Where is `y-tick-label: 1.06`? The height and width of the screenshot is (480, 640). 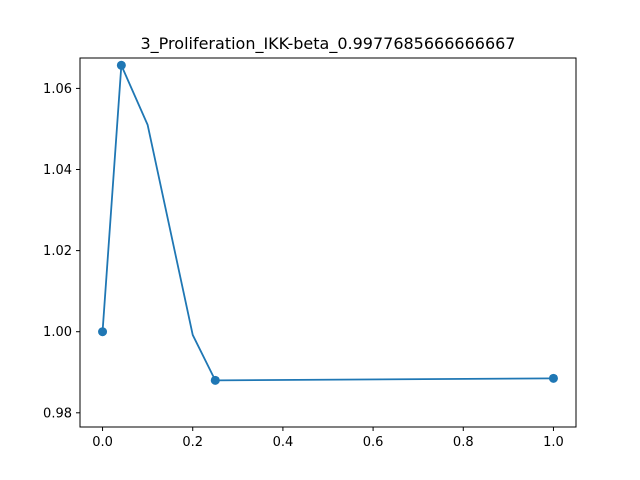 y-tick-label: 1.06 is located at coordinates (57, 89).